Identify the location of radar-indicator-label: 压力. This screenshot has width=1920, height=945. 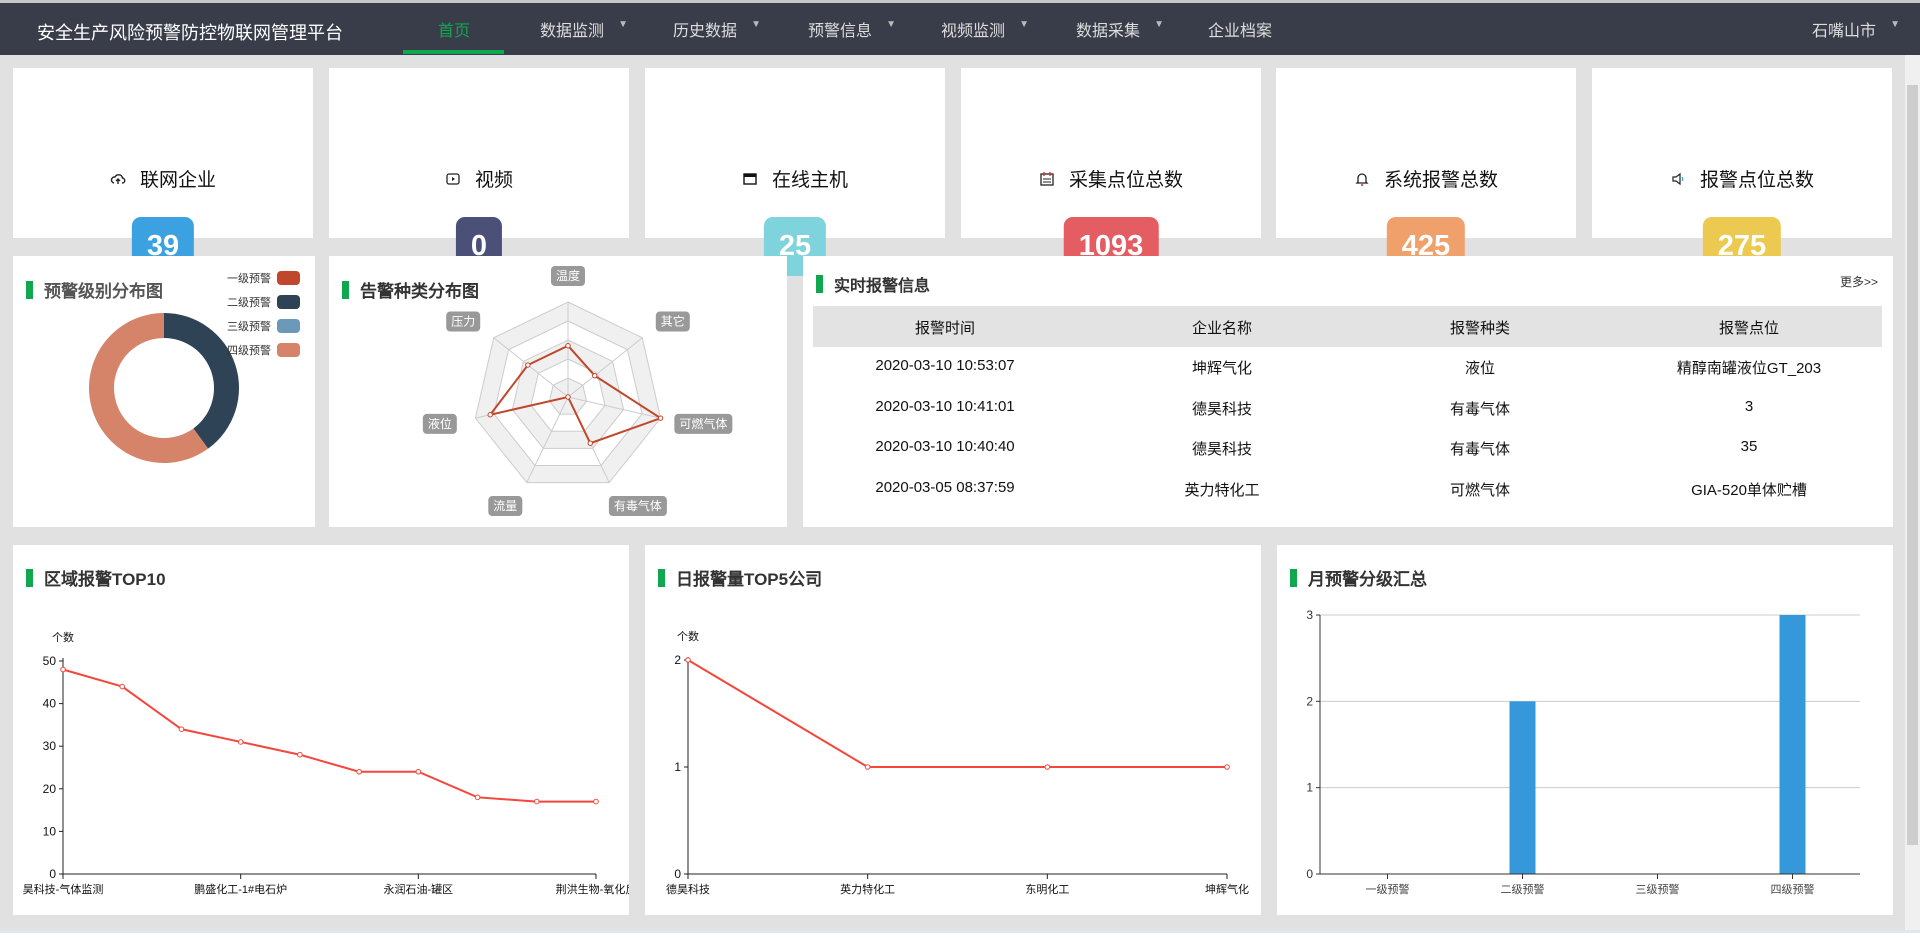
(463, 322).